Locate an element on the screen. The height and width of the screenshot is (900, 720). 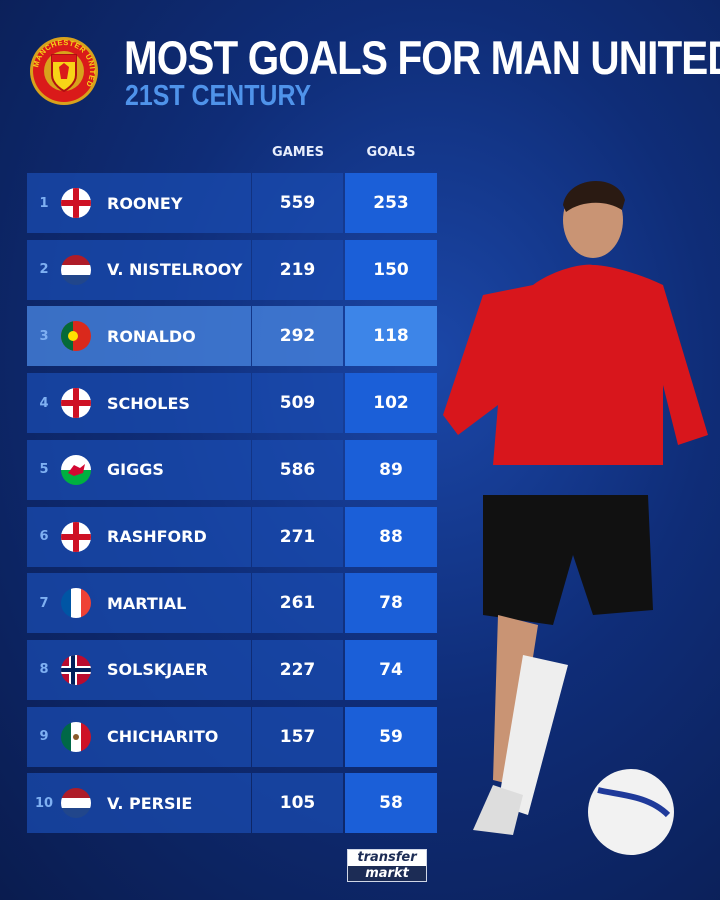
player-cell: 5 GIGGS is located at coordinates (139, 469).